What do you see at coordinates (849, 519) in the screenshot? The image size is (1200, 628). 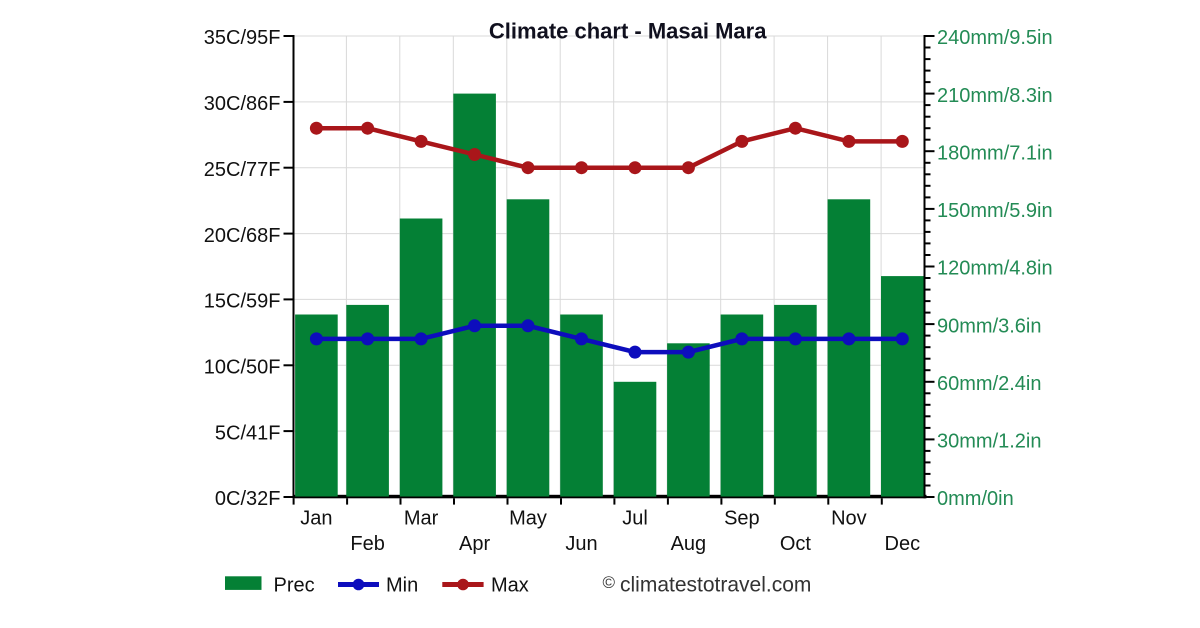 I see `svg-text: Nov` at bounding box center [849, 519].